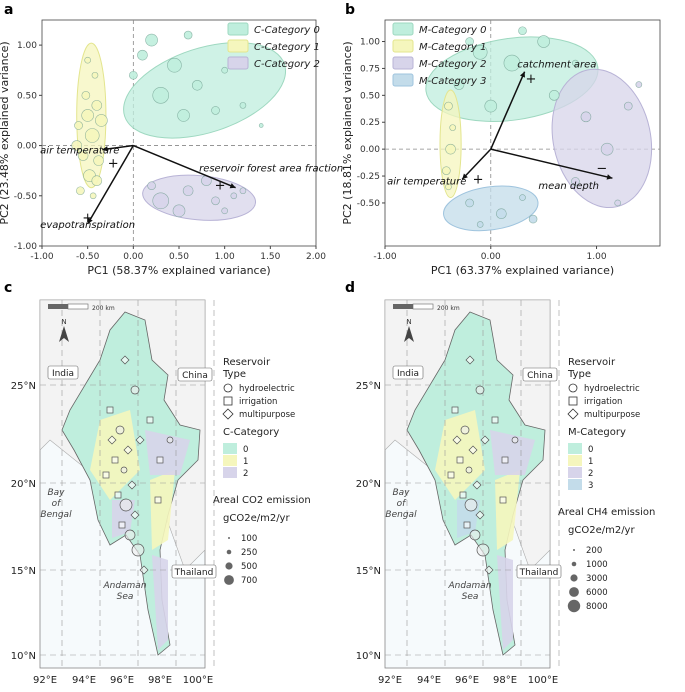 This screenshot has height=692, width=685. Describe the element at coordinates (522, 270) in the screenshot. I see `x-axis-label: PC1 (63.37% explained variance)` at that location.